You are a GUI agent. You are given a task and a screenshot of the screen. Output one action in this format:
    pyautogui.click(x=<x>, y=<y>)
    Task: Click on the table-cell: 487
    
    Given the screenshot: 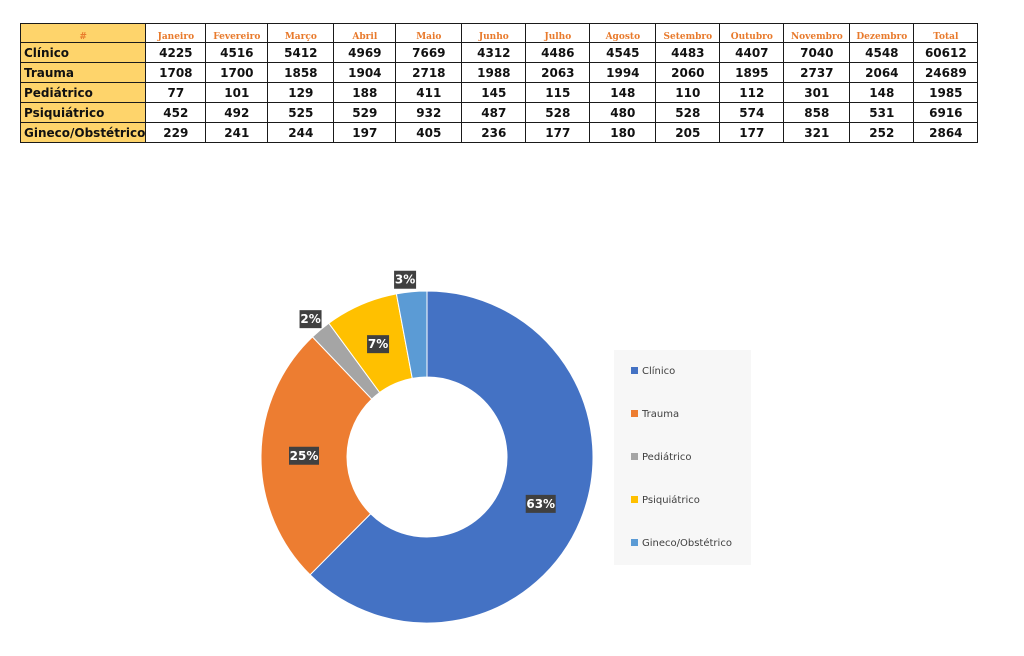 What is the action you would take?
    pyautogui.click(x=494, y=112)
    